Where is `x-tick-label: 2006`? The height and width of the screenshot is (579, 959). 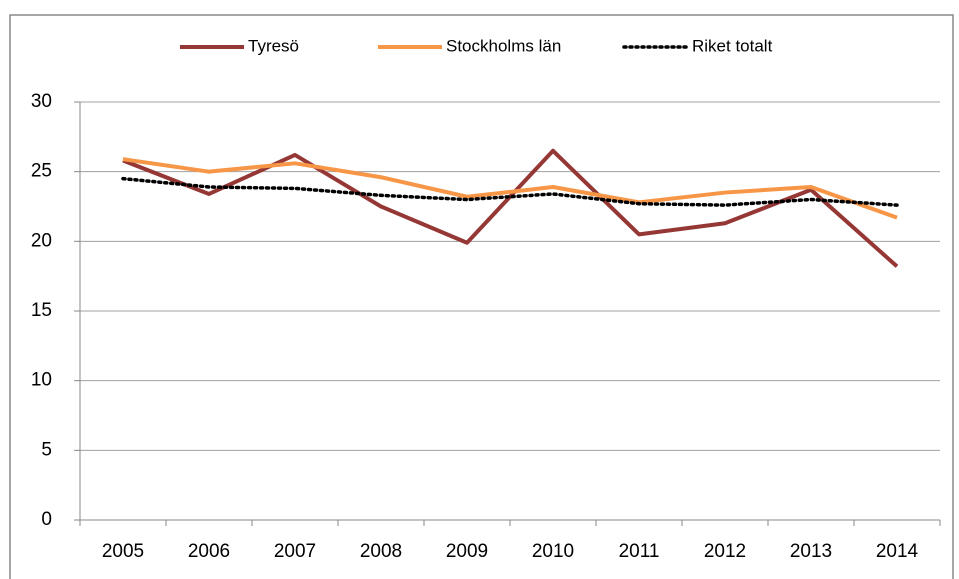 x-tick-label: 2006 is located at coordinates (209, 551).